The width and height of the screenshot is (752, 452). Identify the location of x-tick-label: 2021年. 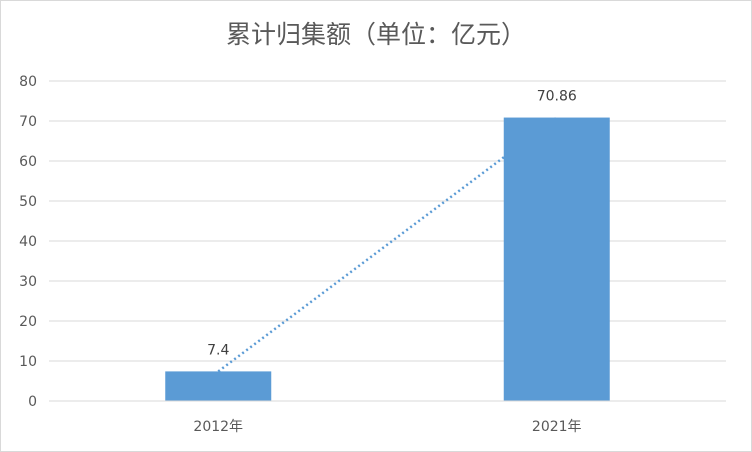
(557, 427).